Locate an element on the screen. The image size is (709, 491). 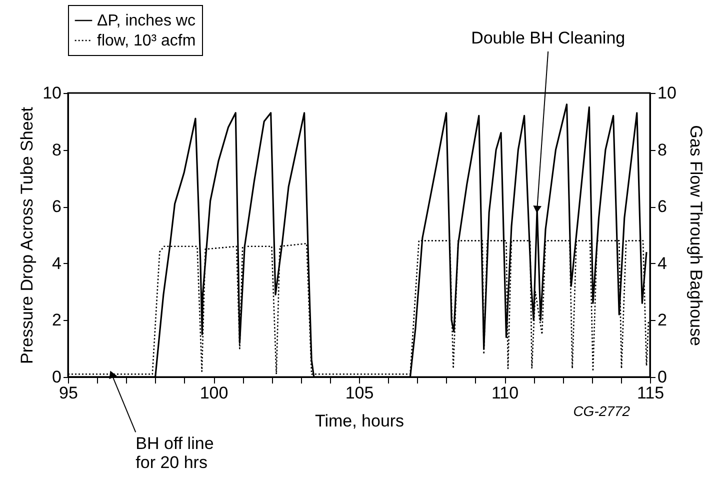
y-tick-label: 2 is located at coordinates (57, 320).